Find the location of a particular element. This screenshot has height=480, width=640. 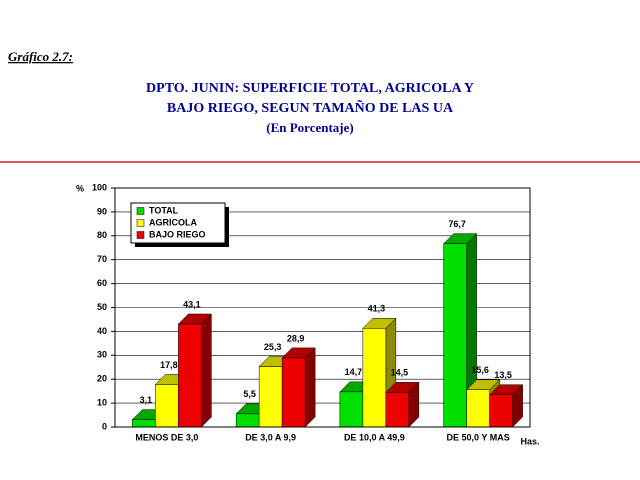

y-tick-label: 90 is located at coordinates (102, 211).